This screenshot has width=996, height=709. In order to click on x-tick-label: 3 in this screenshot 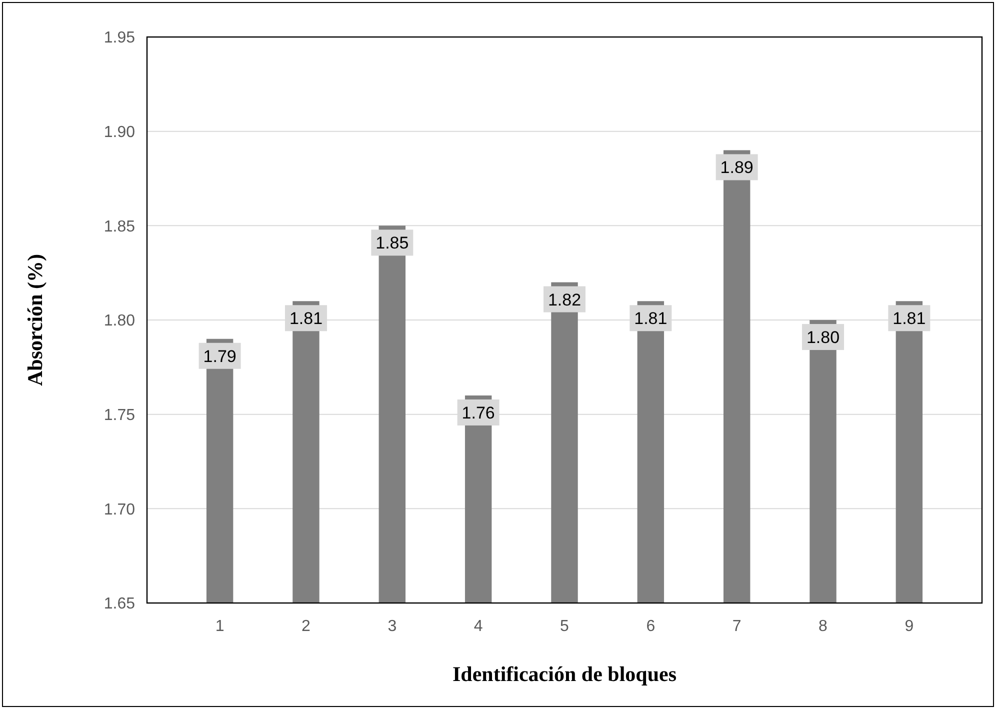, I will do `click(392, 626)`.